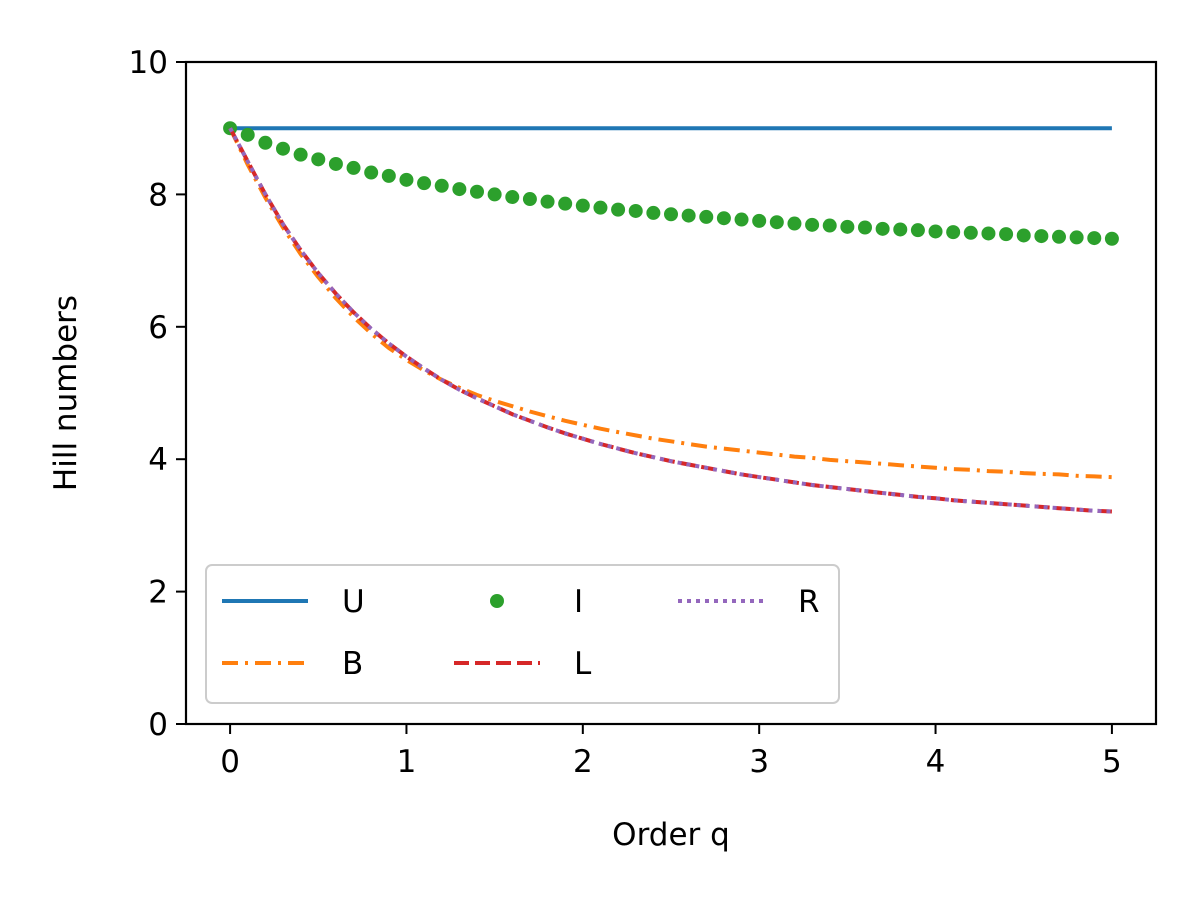 The height and width of the screenshot is (900, 1200). Describe the element at coordinates (353, 602) in the screenshot. I see `legend-label-U: U` at that location.